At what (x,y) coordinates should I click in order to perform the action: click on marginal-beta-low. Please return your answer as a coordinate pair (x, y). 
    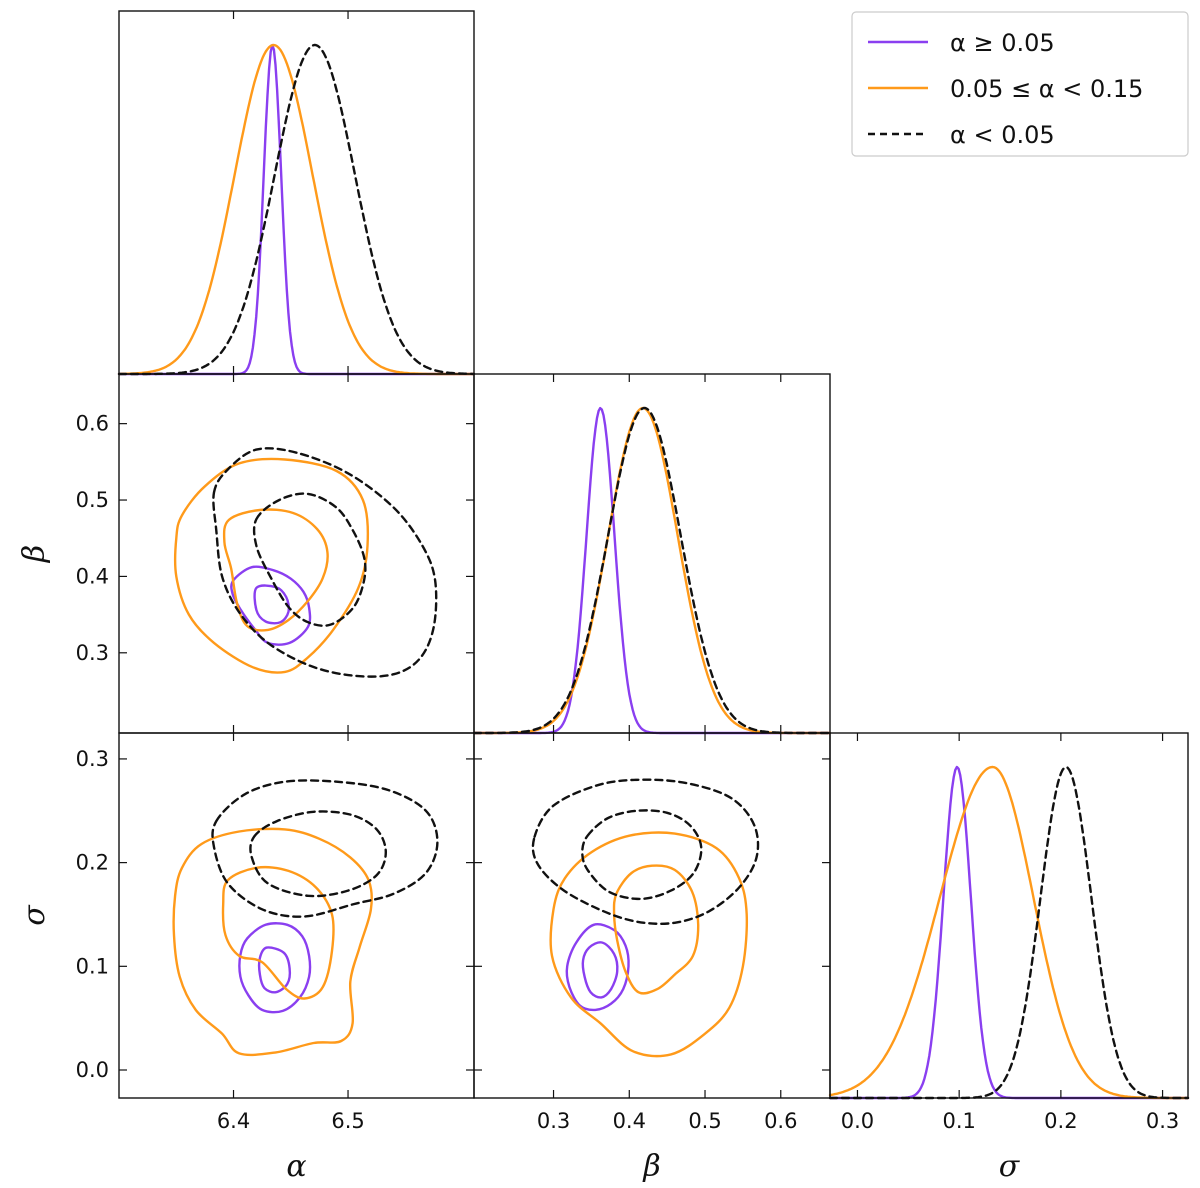
    Looking at the image, I should click on (652, 570).